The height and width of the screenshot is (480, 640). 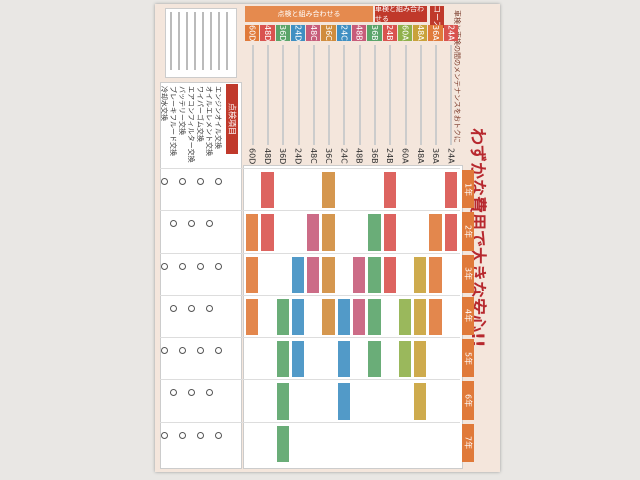 I want to click on year-label: 7年, so click(x=468, y=442).